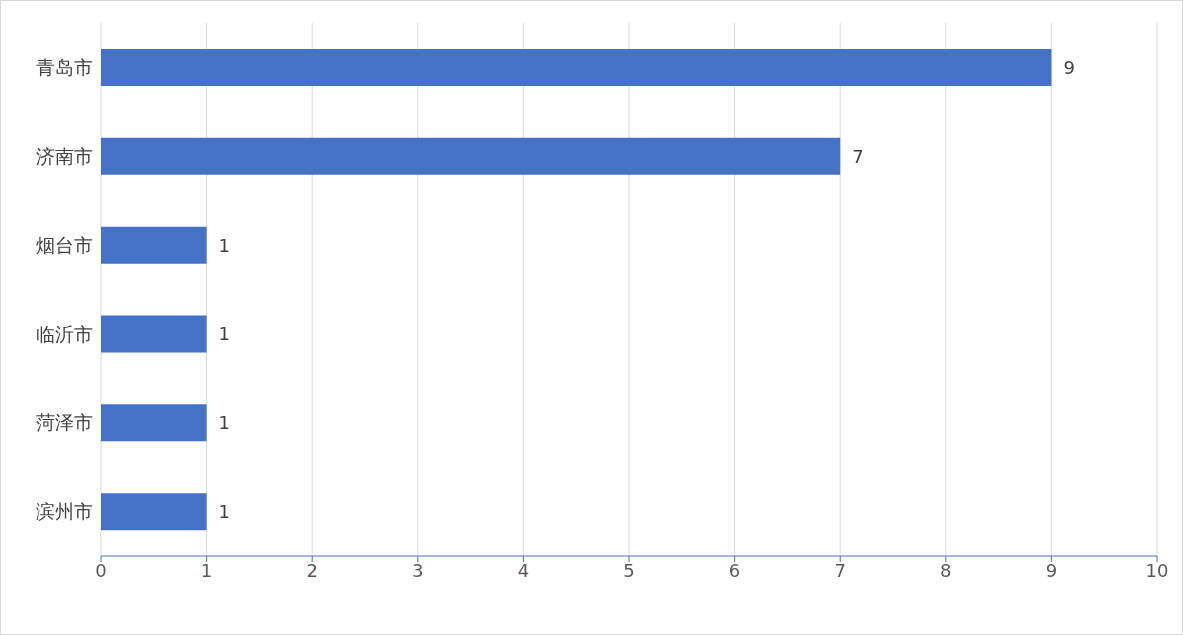  What do you see at coordinates (946, 570) in the screenshot?
I see `x-tick-label: 8` at bounding box center [946, 570].